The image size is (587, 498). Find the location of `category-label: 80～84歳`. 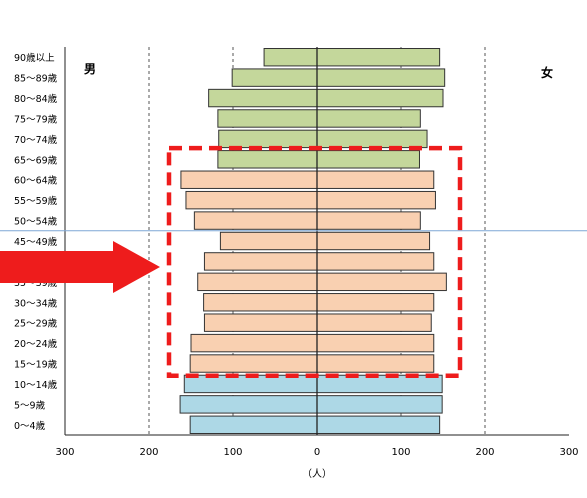

category-label: 80～84歳 is located at coordinates (36, 99).